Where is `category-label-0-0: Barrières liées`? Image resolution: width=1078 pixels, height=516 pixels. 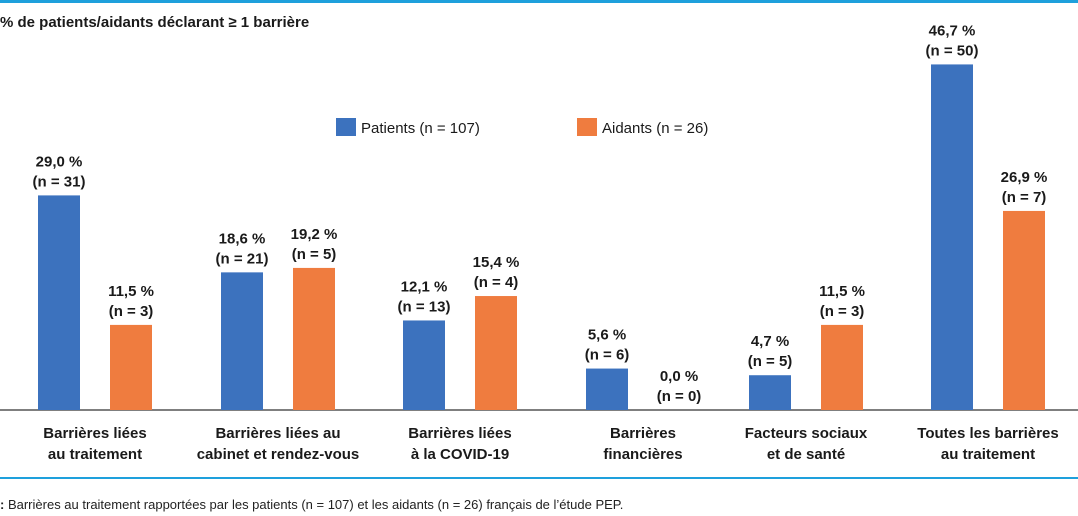 category-label-0-0: Barrières liées is located at coordinates (94, 433).